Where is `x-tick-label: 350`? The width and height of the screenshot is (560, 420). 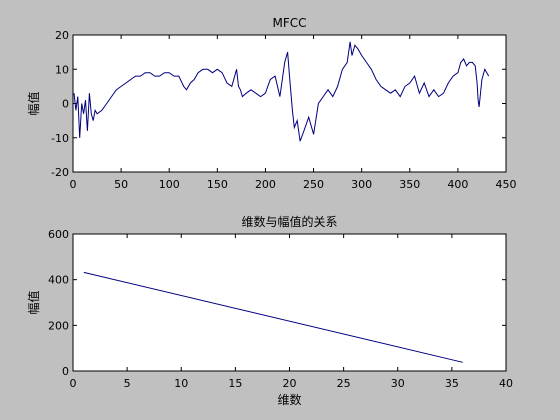 x-tick-label: 350 is located at coordinates (409, 184).